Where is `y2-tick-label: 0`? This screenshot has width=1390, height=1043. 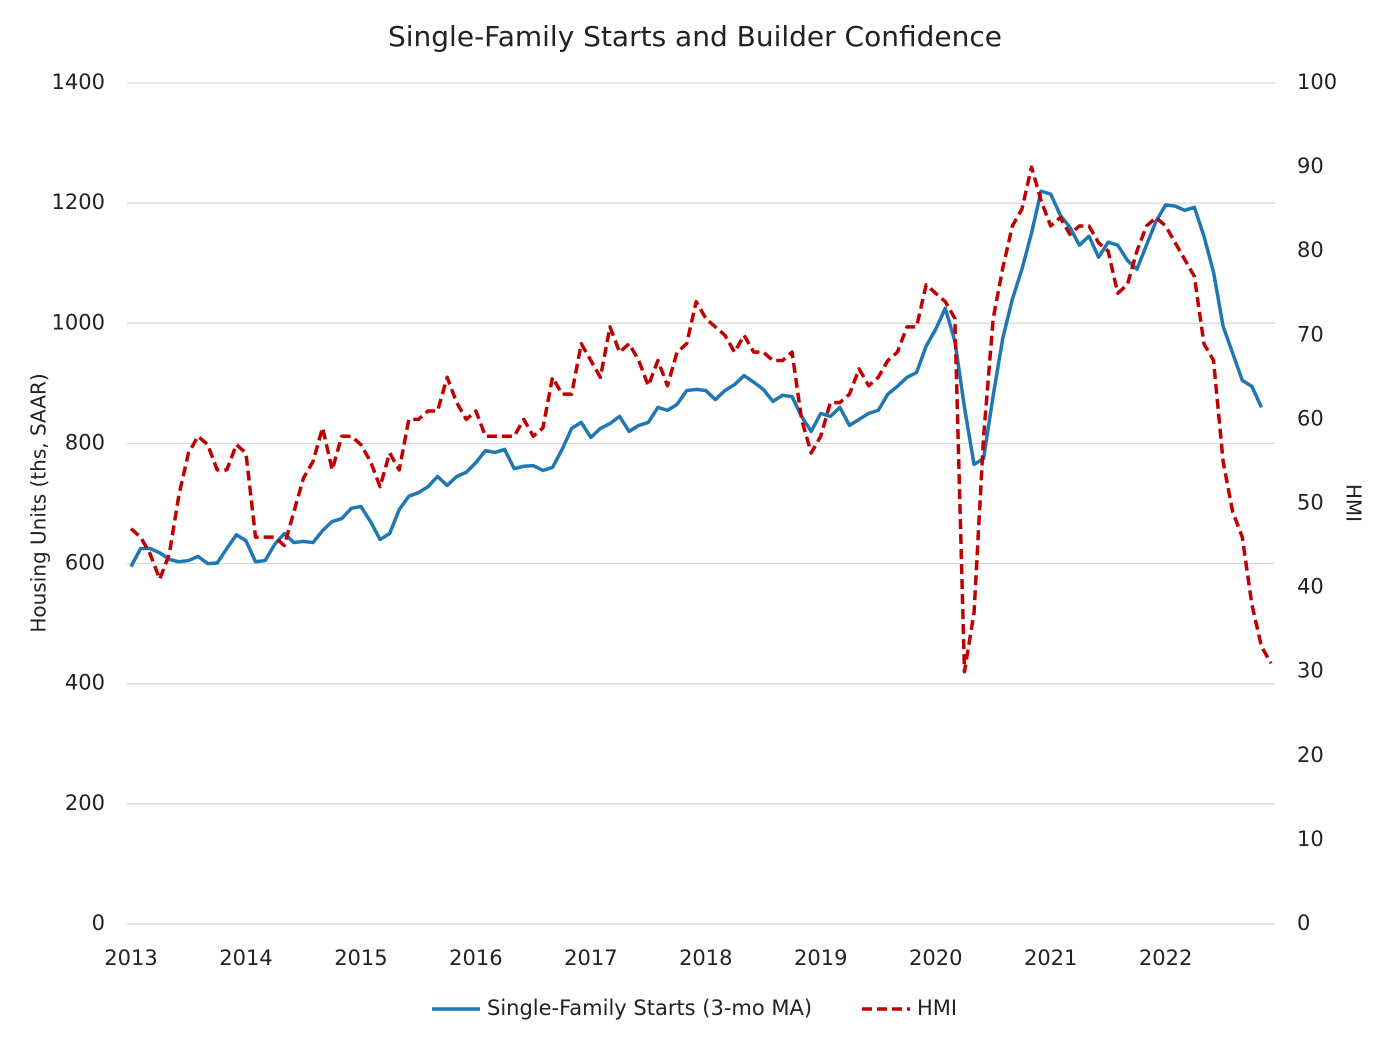 y2-tick-label: 0 is located at coordinates (1303, 923).